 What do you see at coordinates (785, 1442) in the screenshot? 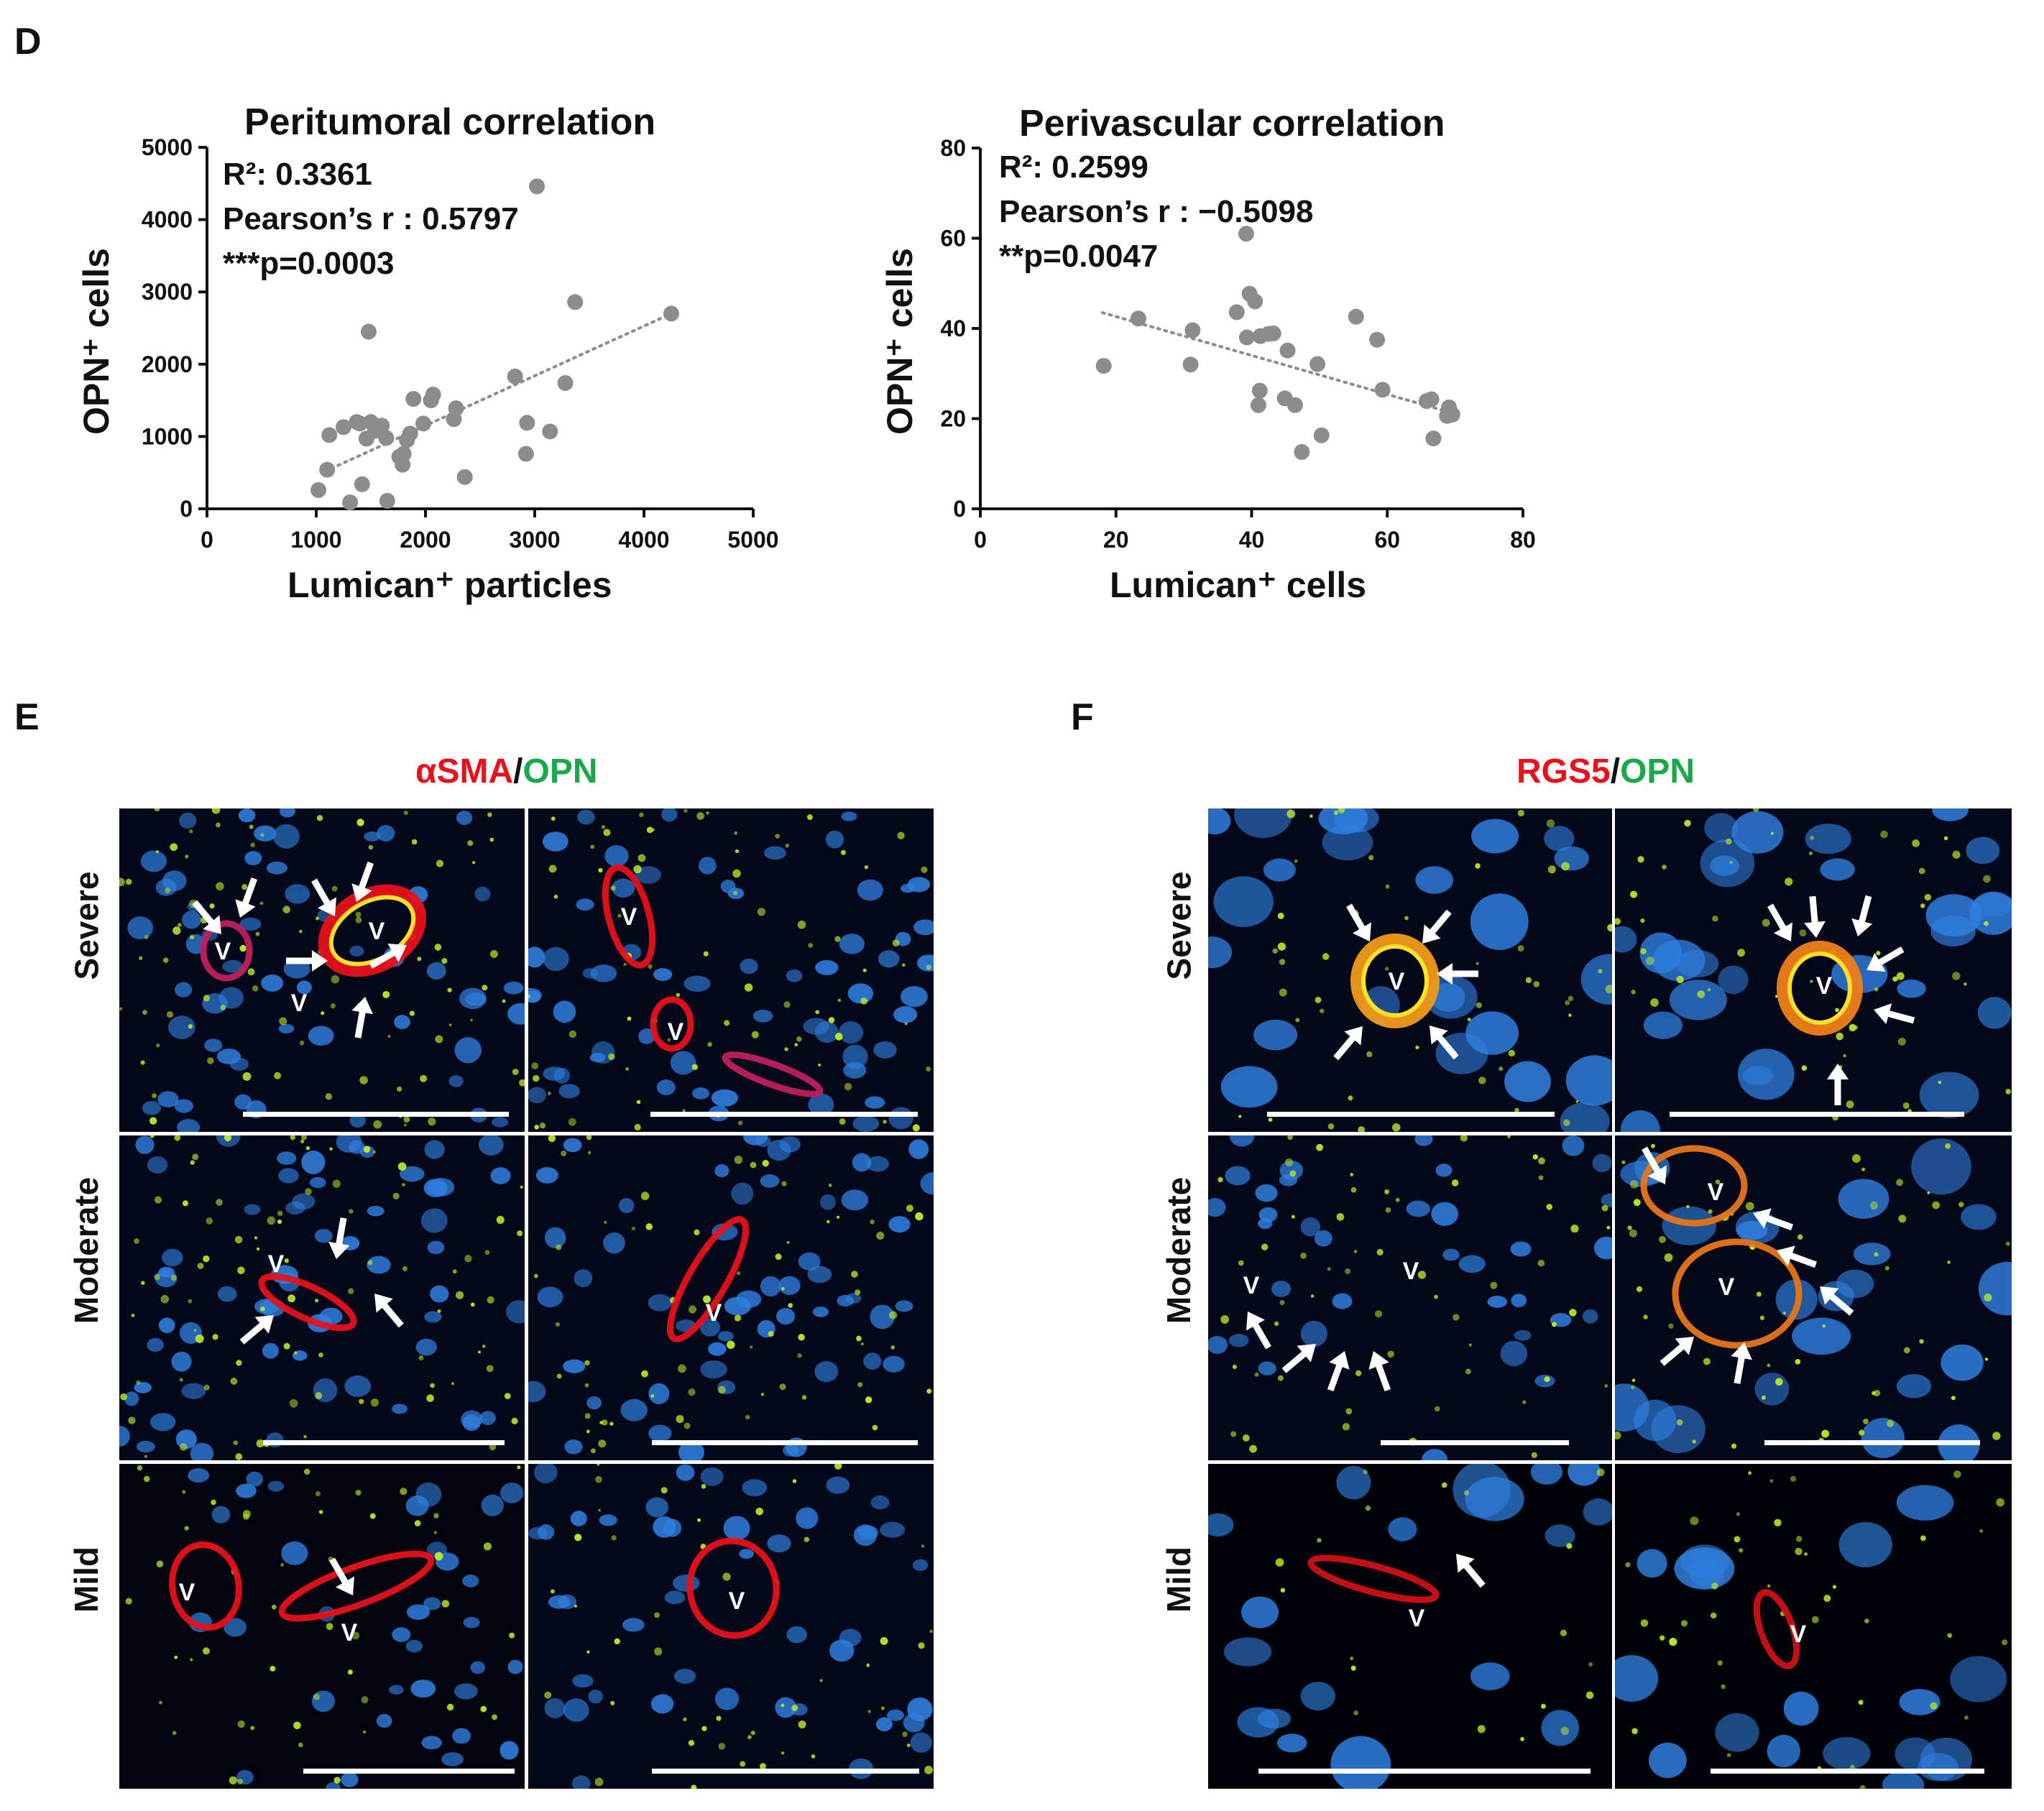
I see `scale-bar` at bounding box center [785, 1442].